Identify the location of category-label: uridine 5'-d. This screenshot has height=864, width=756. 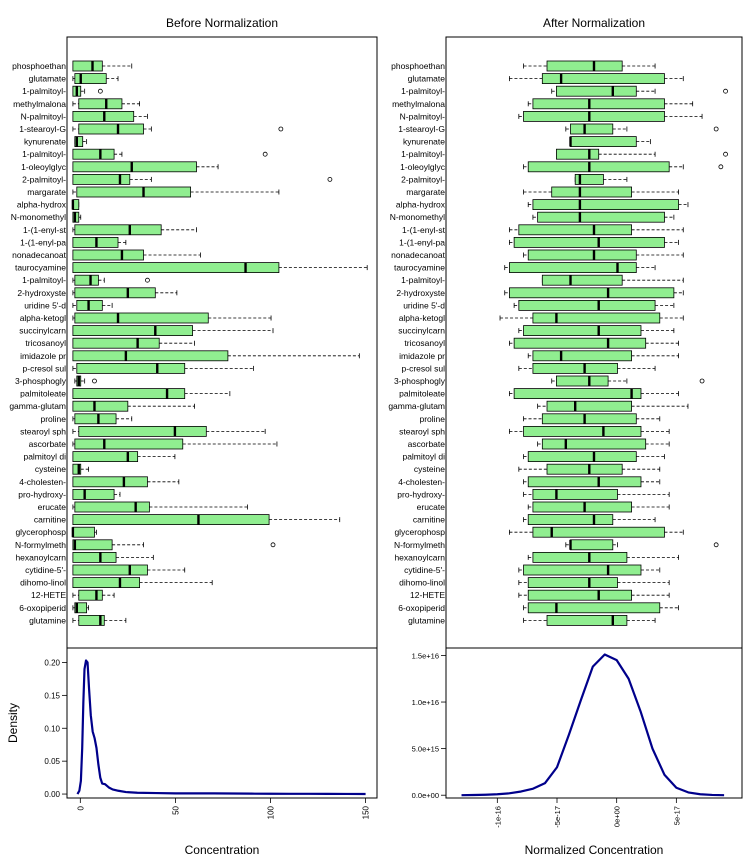
(45, 305).